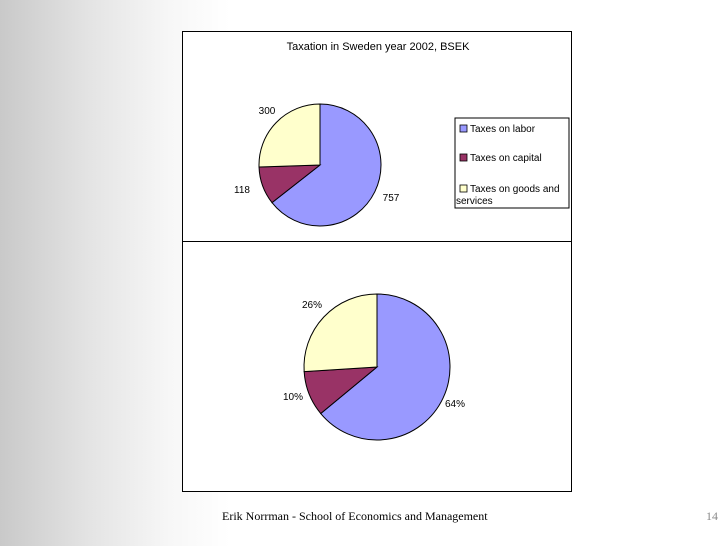  Describe the element at coordinates (289, 135) in the screenshot. I see `pie-slice-goods` at that location.